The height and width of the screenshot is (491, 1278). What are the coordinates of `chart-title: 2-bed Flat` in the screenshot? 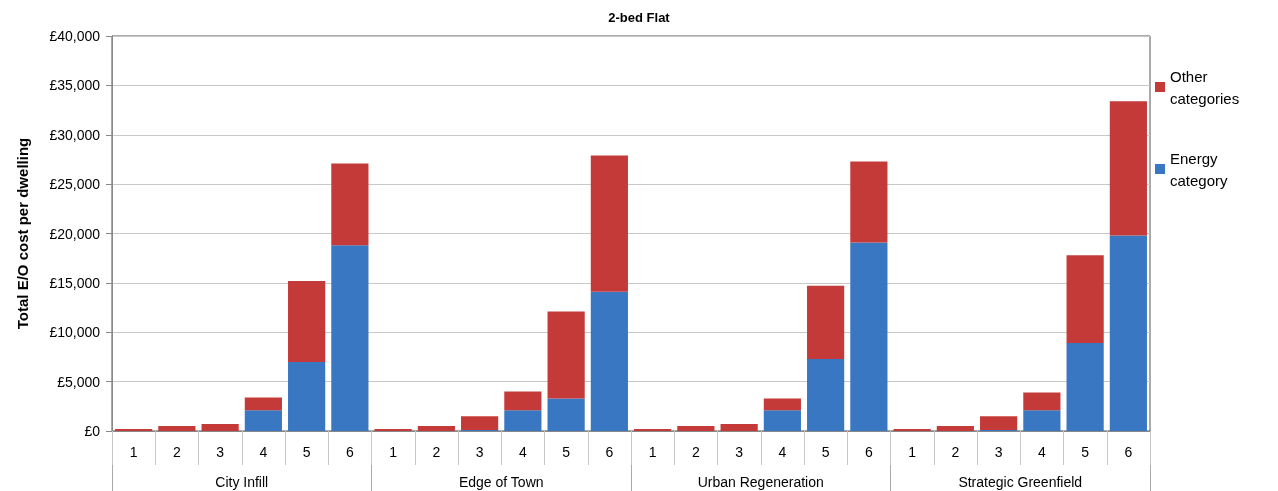 It's located at (639, 17).